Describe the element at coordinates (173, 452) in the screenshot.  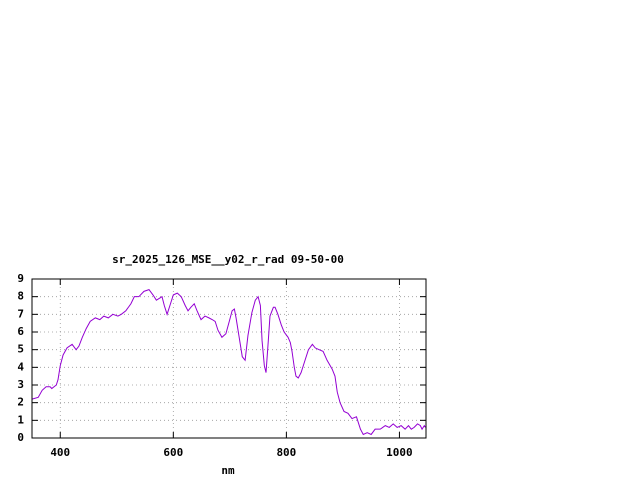
I see `x-tick-label: 600` at that location.